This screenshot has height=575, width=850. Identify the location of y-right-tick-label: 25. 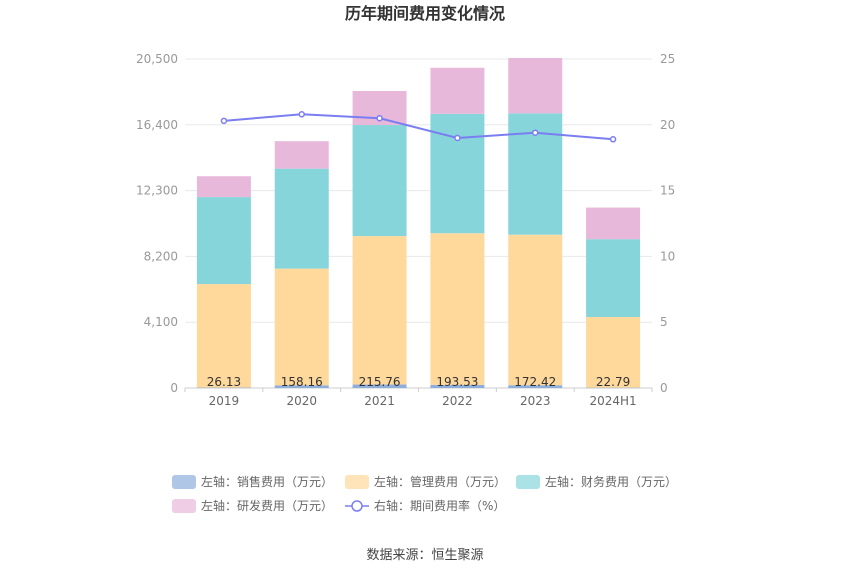
(667, 59).